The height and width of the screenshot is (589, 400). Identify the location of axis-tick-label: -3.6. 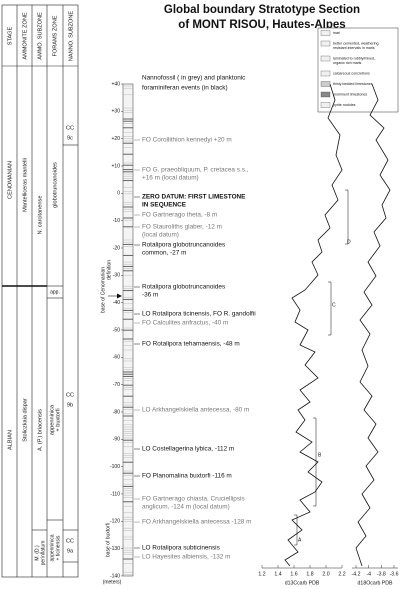
(394, 574).